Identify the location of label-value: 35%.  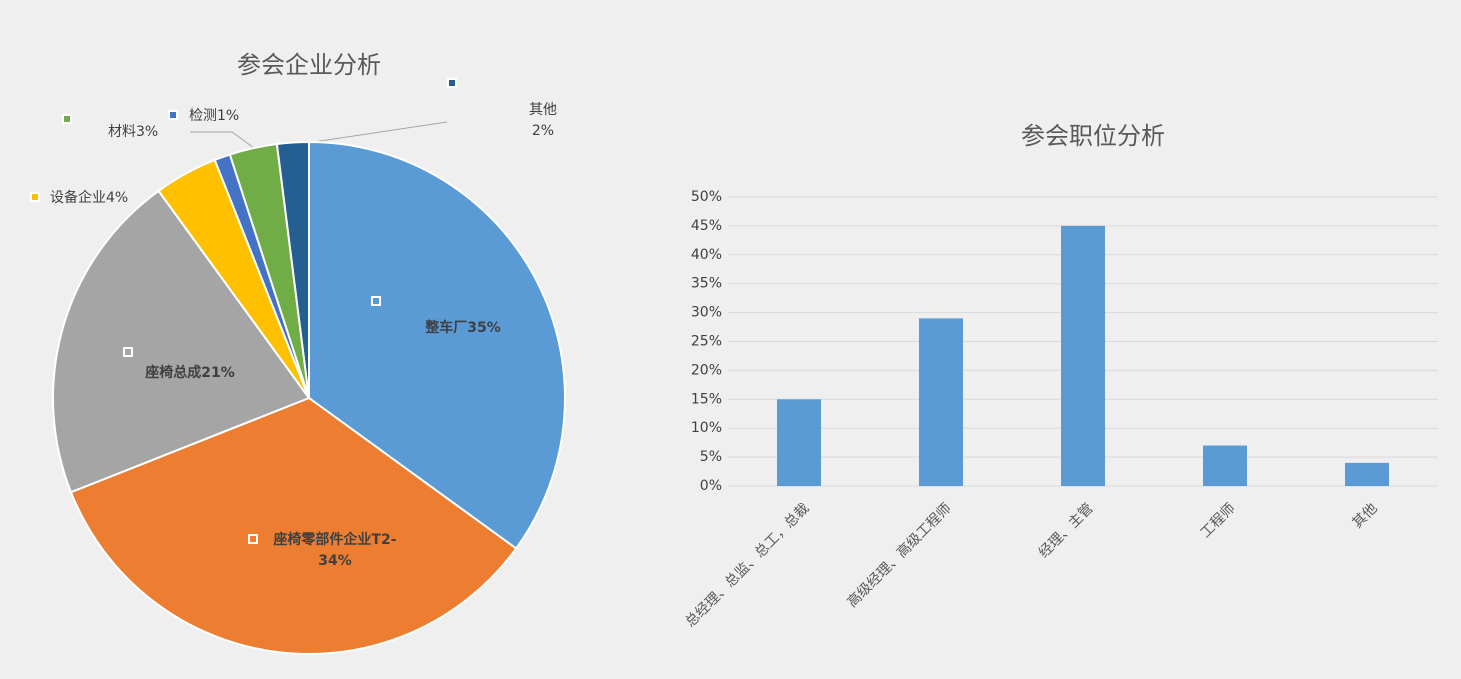
(484, 328).